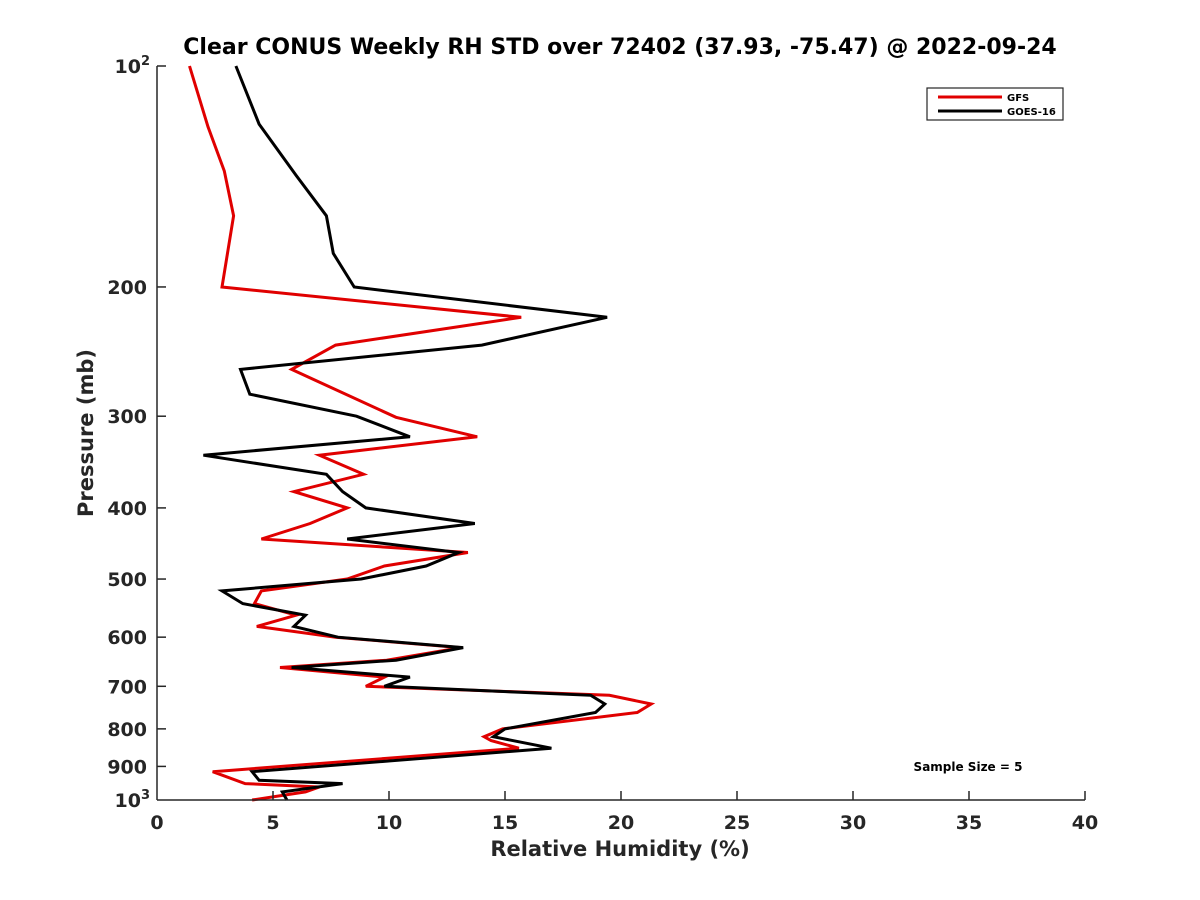 This screenshot has width=1200, height=900. Describe the element at coordinates (389, 823) in the screenshot. I see `x-tick-label: 10` at that location.